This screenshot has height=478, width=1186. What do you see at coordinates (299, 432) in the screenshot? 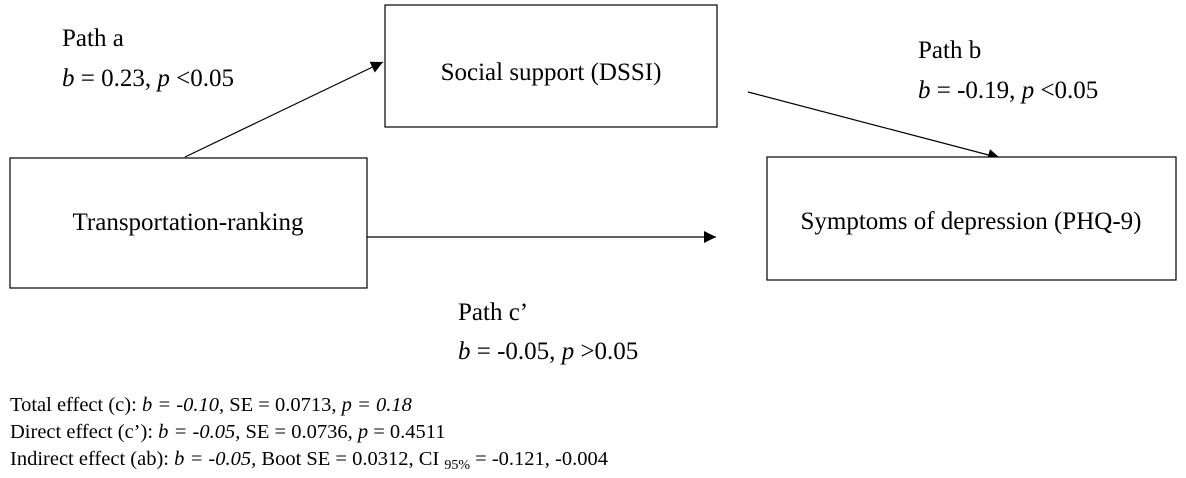
I see `text-part: SE = 0.0736,` at bounding box center [299, 432].